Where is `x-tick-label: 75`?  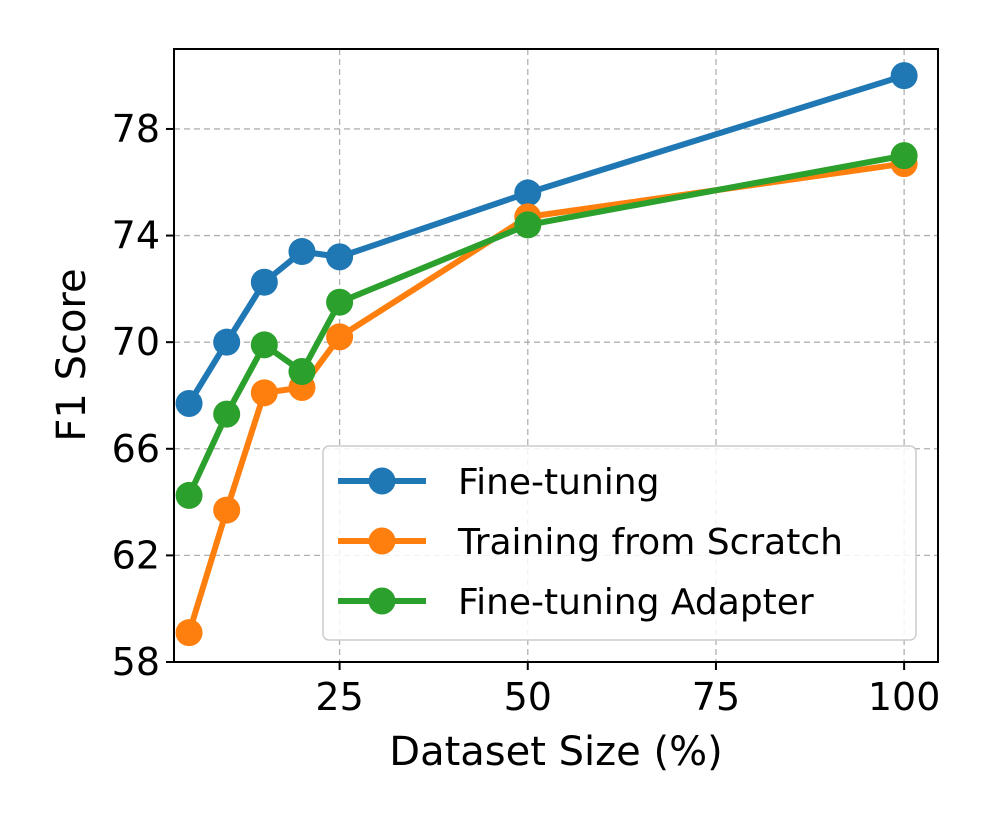 x-tick-label: 75 is located at coordinates (716, 697).